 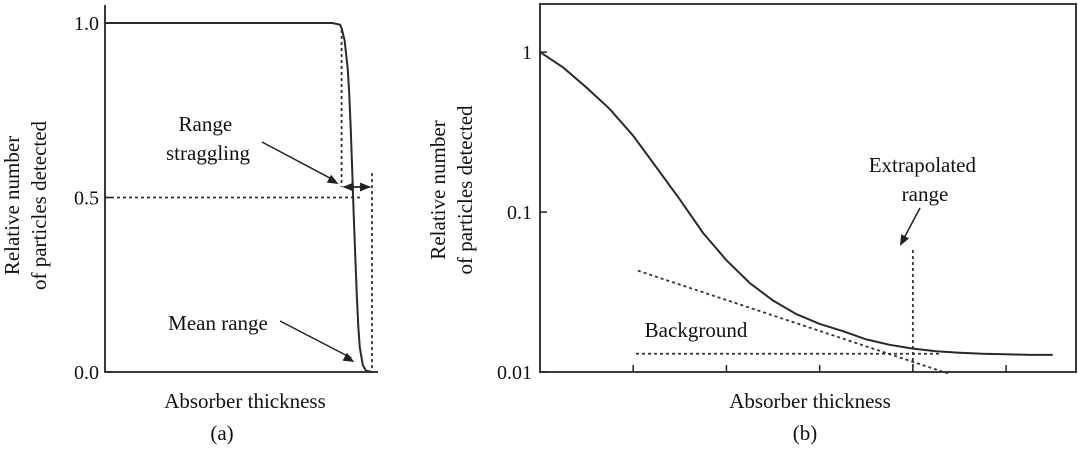 What do you see at coordinates (805, 433) in the screenshot?
I see `caption-b: (b)` at bounding box center [805, 433].